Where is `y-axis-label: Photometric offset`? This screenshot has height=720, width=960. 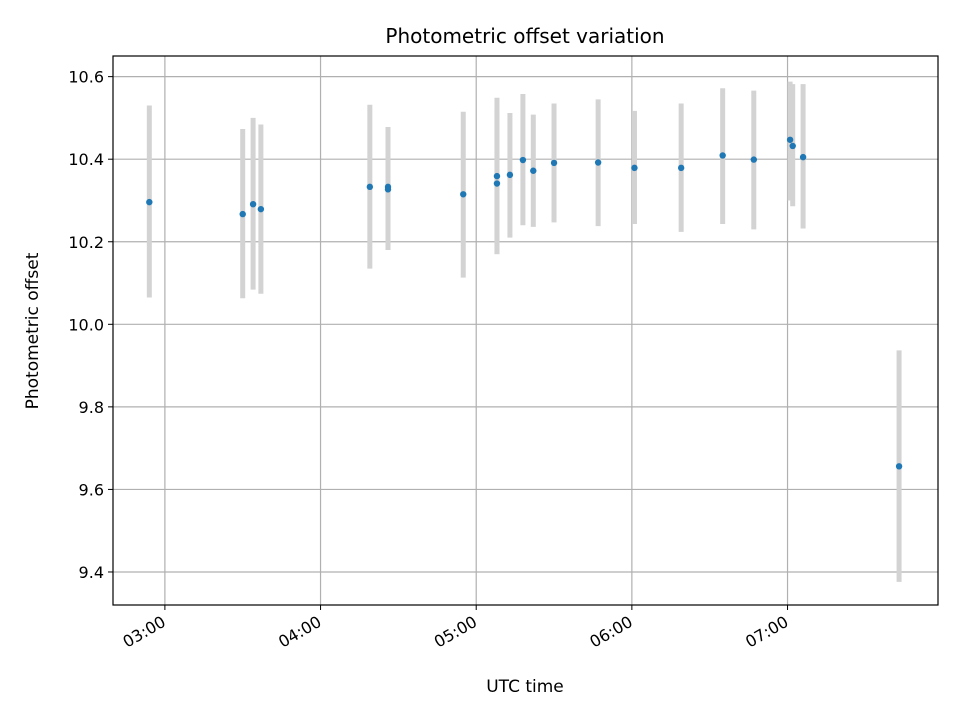 y-axis-label: Photometric offset is located at coordinates (33, 330).